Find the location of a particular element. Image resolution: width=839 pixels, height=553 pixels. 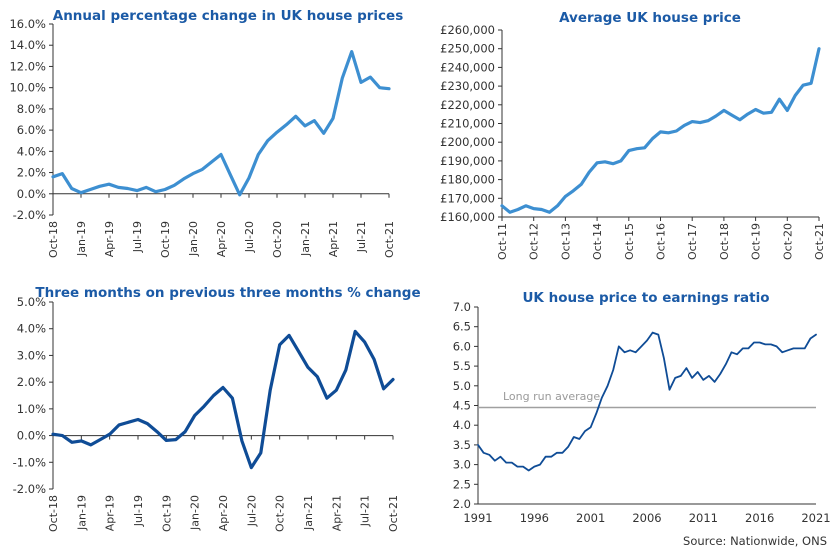

y-tick-label: 0.0% is located at coordinates (31, 436).